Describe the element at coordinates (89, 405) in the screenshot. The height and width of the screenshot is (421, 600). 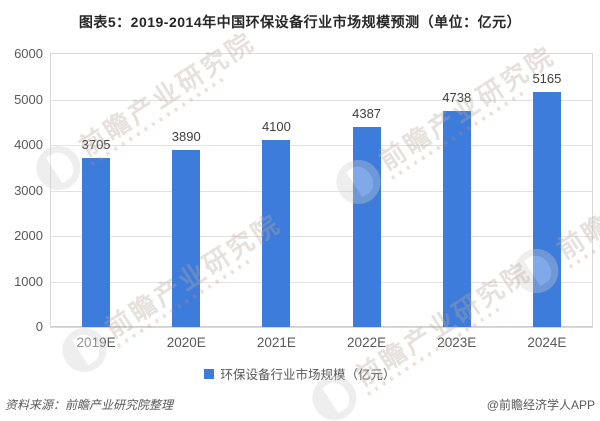
I see `source-note: 资料来源：前瞻产业研究院整理` at that location.